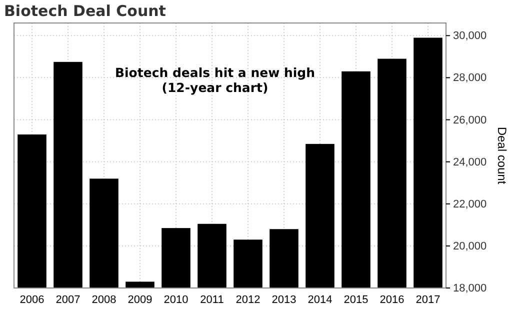 The height and width of the screenshot is (325, 510). Describe the element at coordinates (248, 300) in the screenshot. I see `x-tick-label: 2012` at that location.